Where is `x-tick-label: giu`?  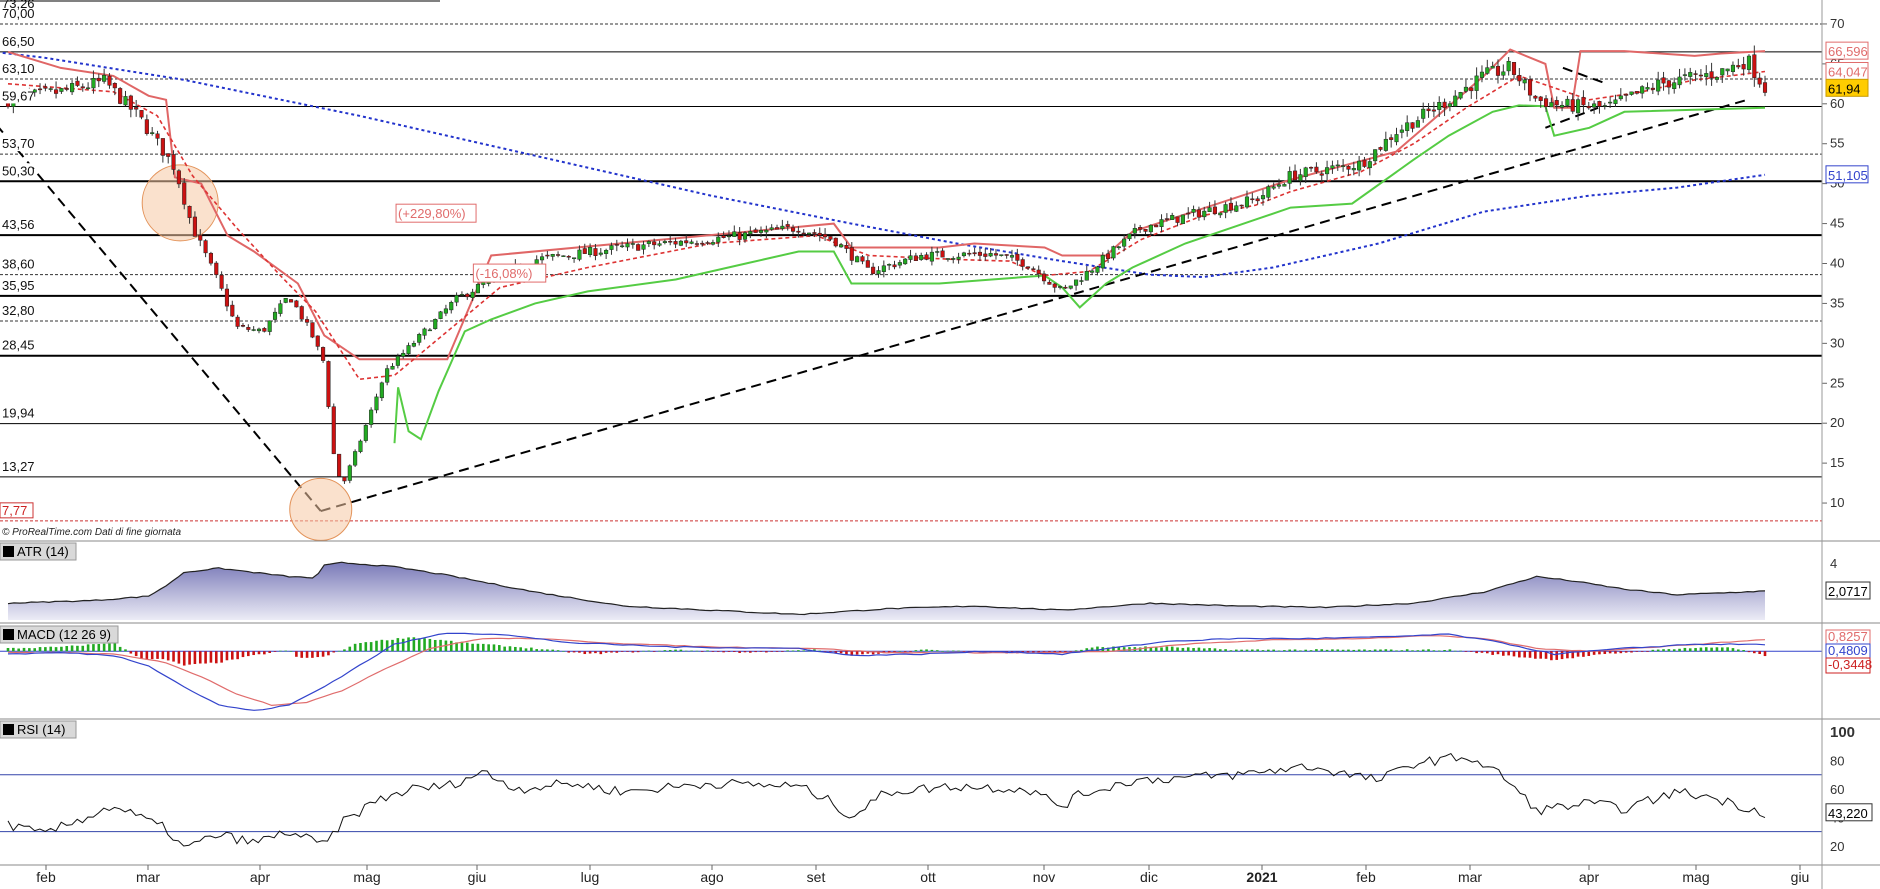 x-tick-label: giu is located at coordinates (1800, 877).